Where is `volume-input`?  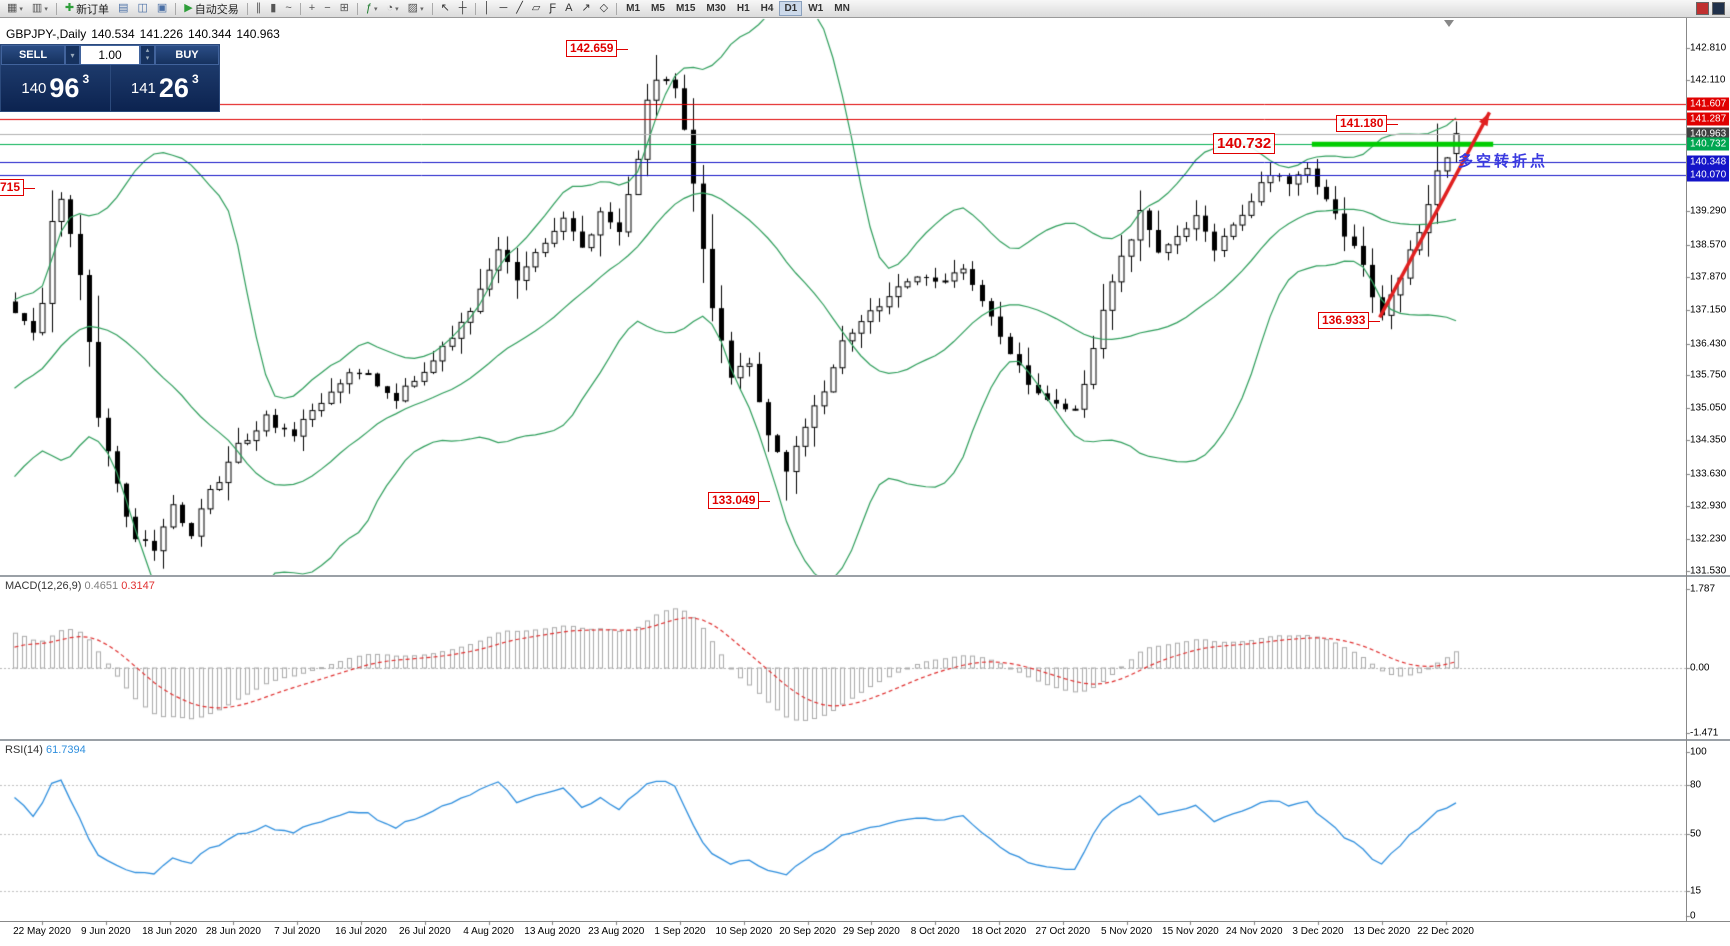
volume-input is located at coordinates (110, 55).